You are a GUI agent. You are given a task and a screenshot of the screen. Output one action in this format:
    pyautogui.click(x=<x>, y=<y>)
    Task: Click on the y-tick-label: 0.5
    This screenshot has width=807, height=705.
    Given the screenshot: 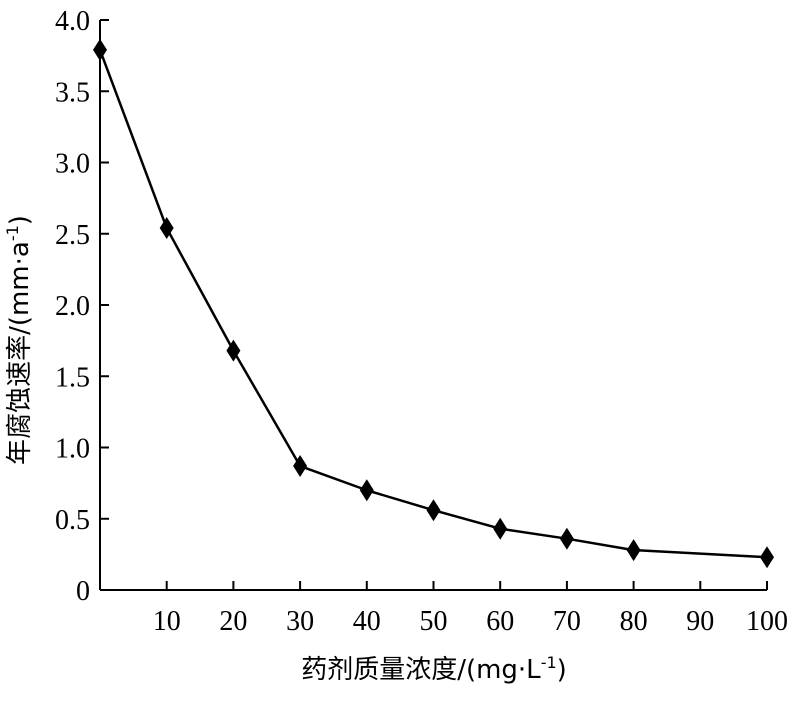 What is the action you would take?
    pyautogui.click(x=72, y=520)
    